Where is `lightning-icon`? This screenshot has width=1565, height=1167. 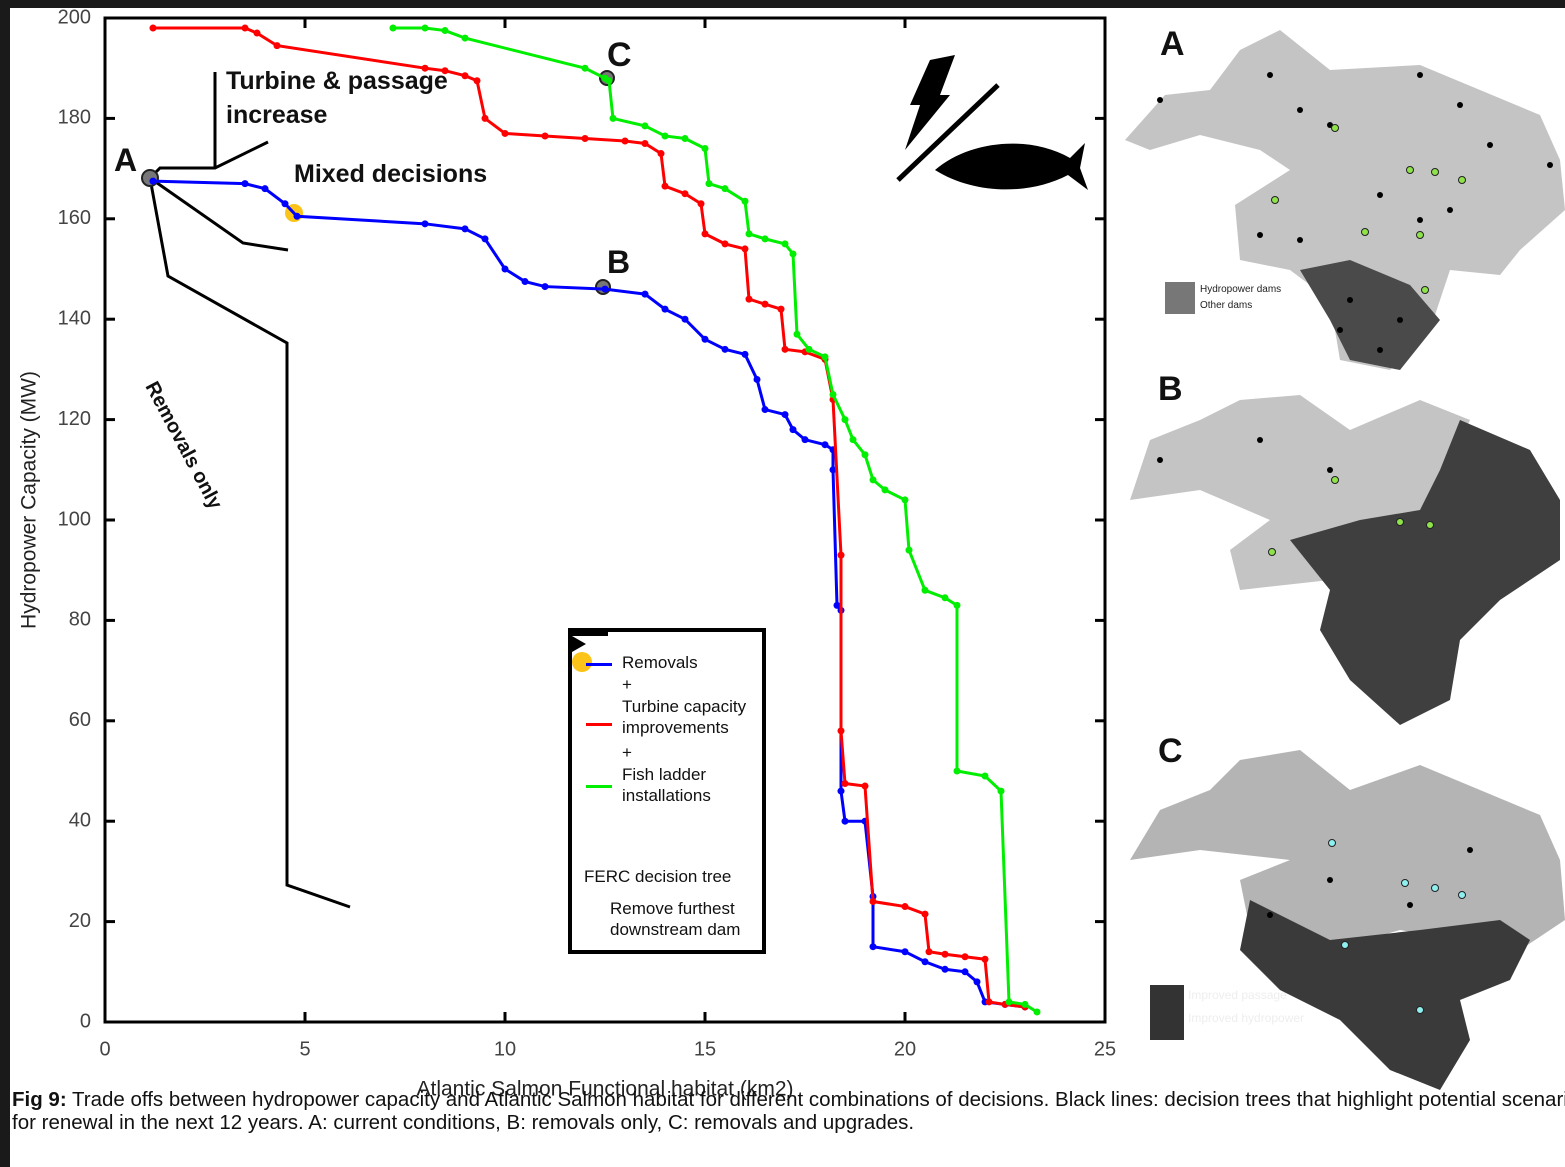 lightning-icon is located at coordinates (930, 102).